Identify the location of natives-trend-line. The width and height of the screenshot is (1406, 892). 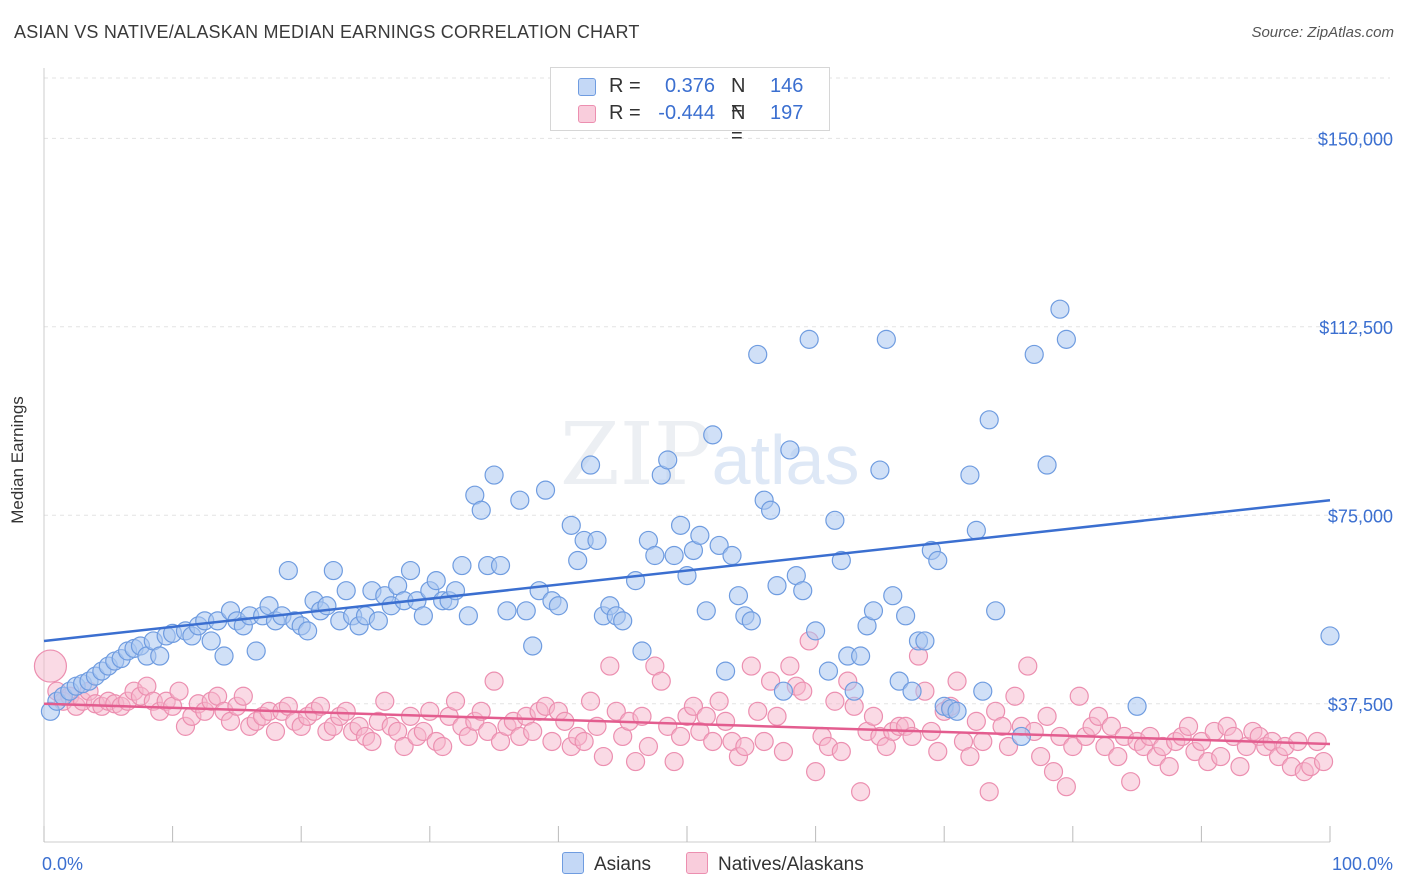
(687, 724).